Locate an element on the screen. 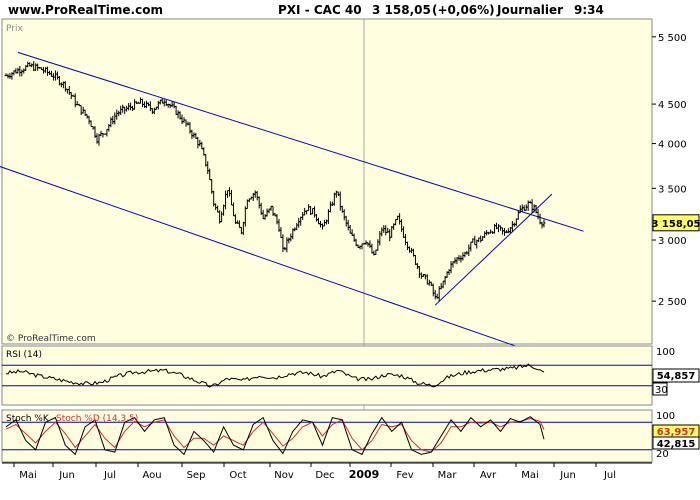  x-tick-label: Fev is located at coordinates (404, 475).